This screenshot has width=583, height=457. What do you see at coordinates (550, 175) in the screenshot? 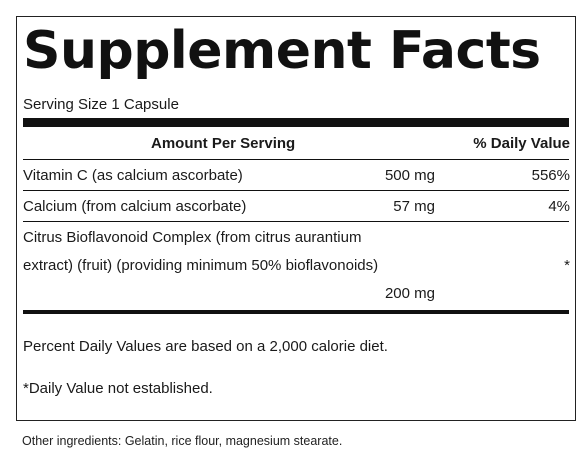
I see `nutrient-daily-value: 556%` at bounding box center [550, 175].